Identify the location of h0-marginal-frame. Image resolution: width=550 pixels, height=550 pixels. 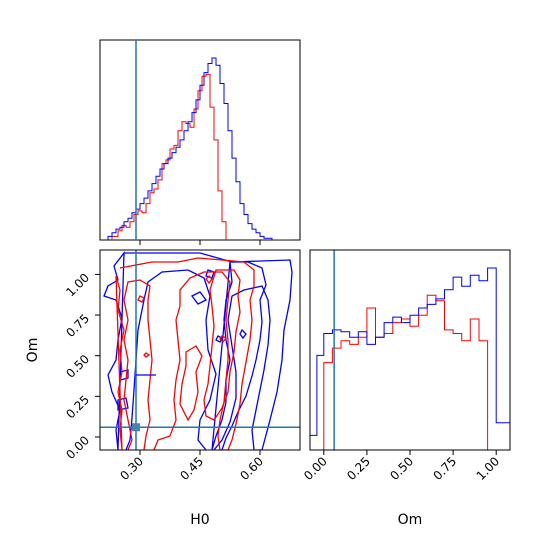
(200, 140).